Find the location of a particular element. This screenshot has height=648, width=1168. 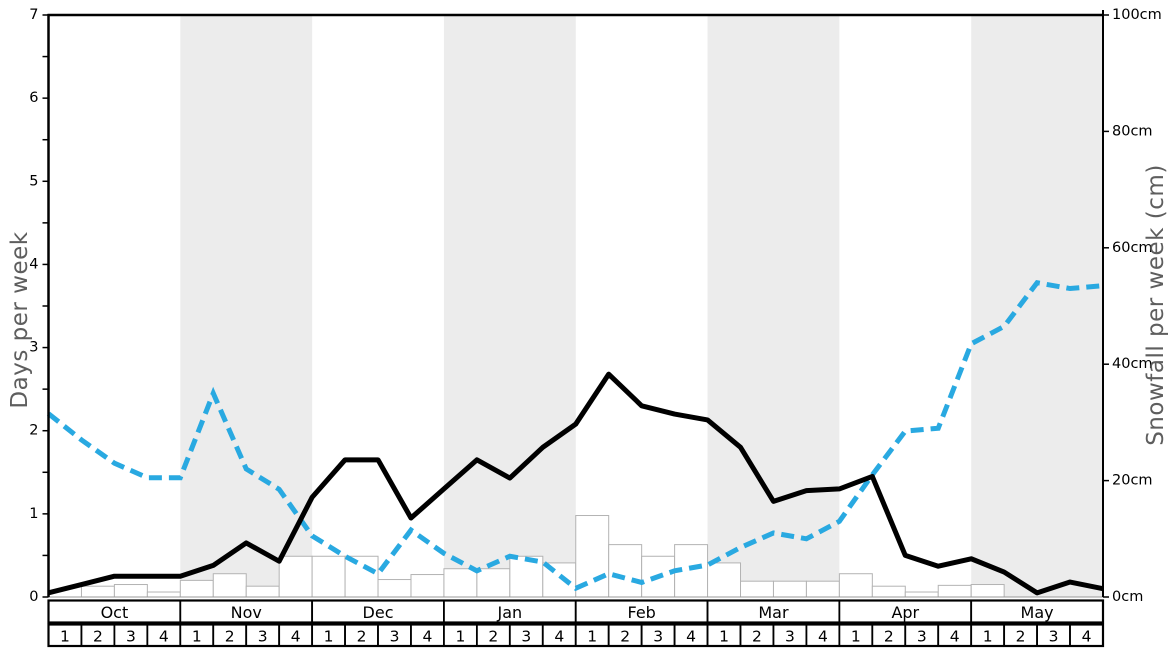

right-tick-label: 40cm is located at coordinates (1132, 364).